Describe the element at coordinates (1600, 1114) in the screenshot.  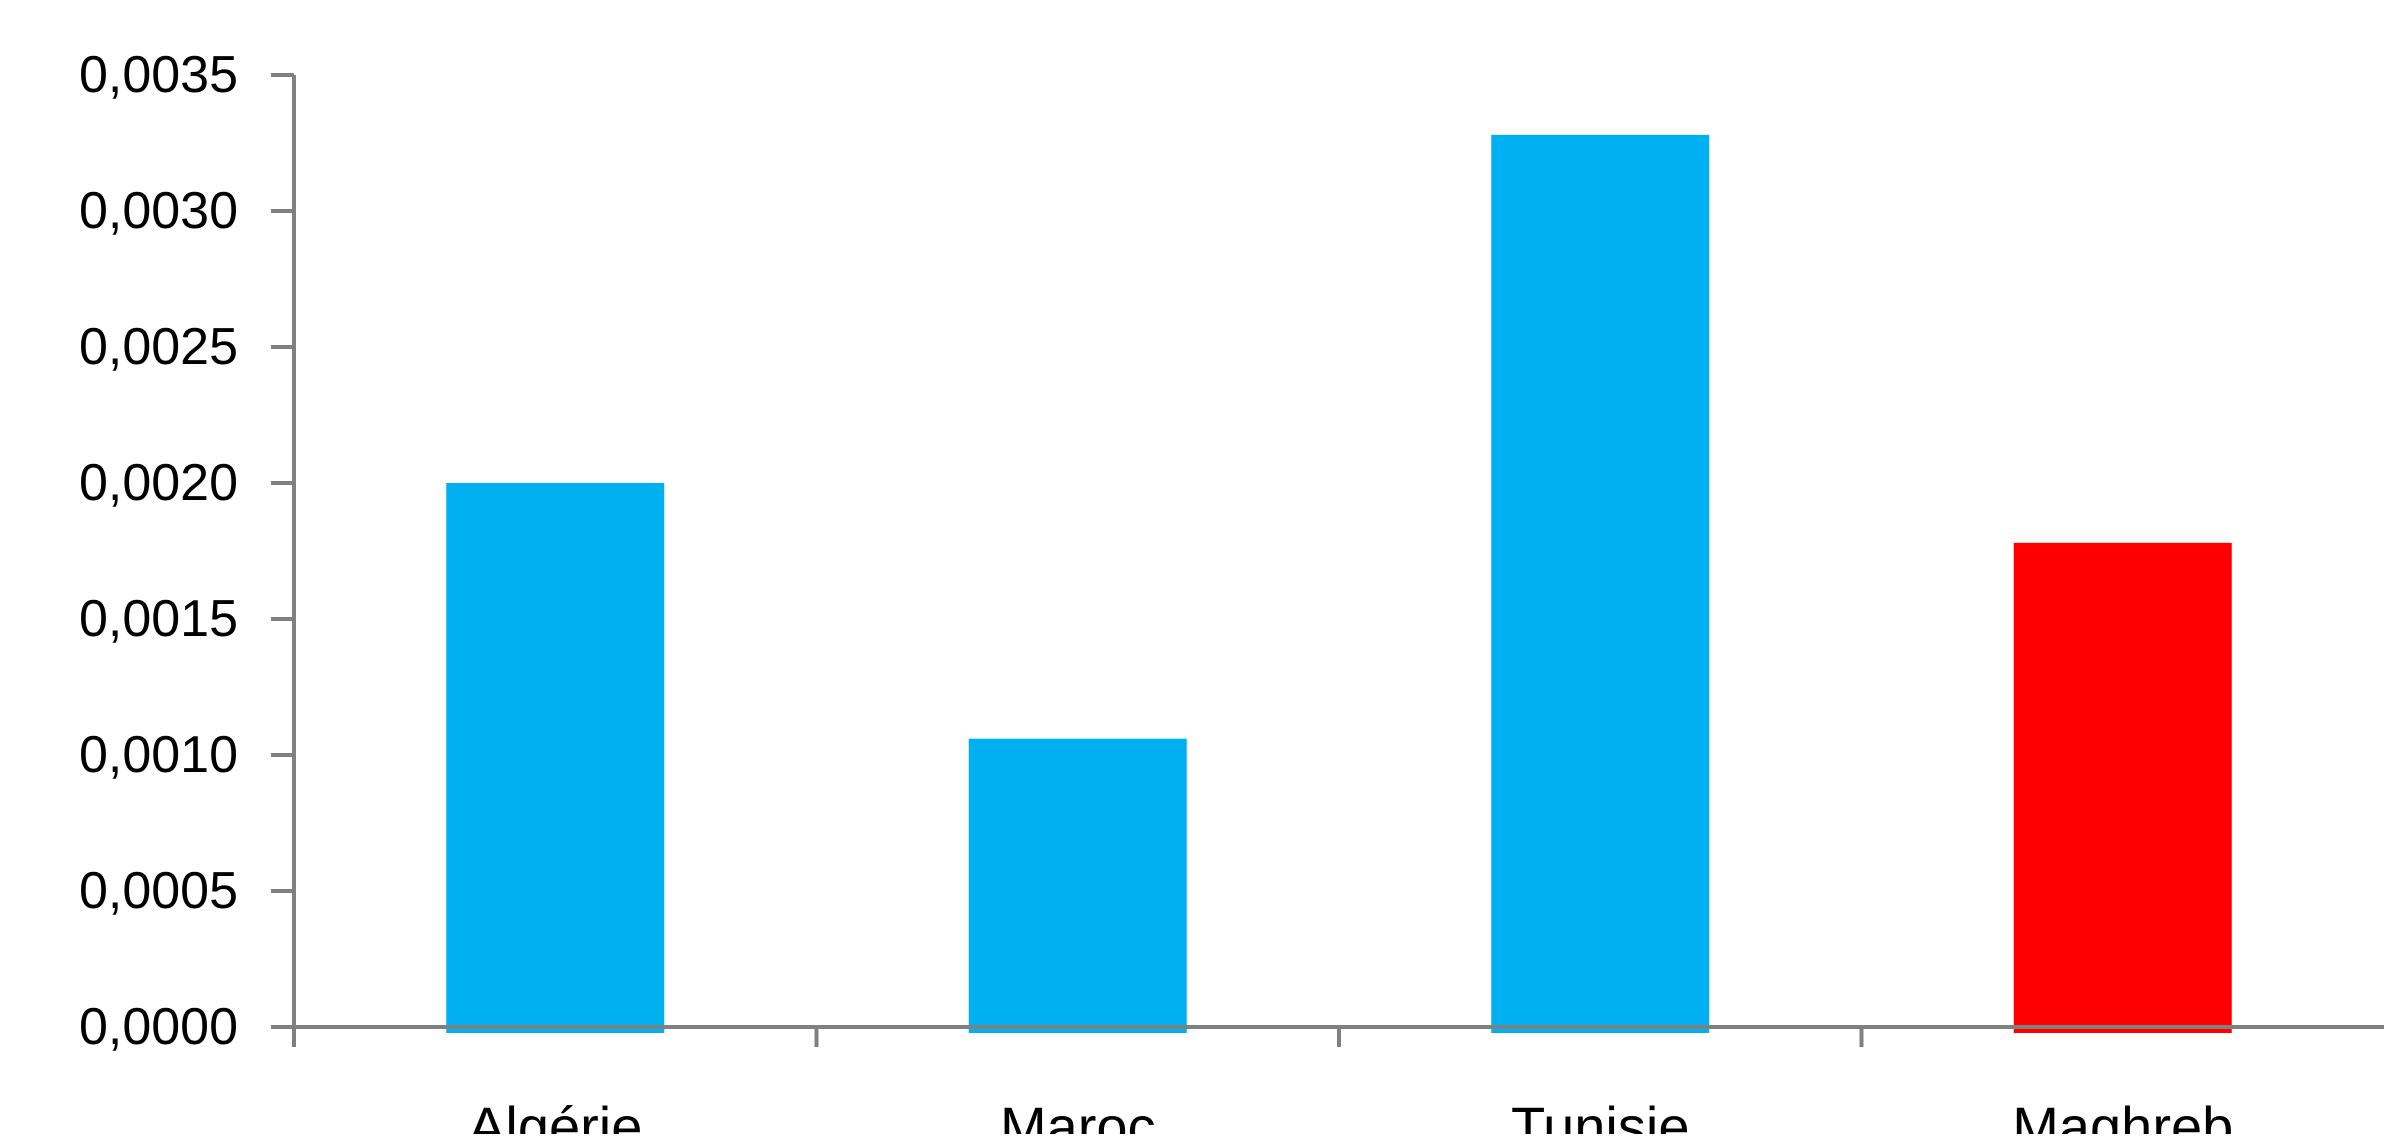
I see `x-tick-label: Tunisie` at that location.